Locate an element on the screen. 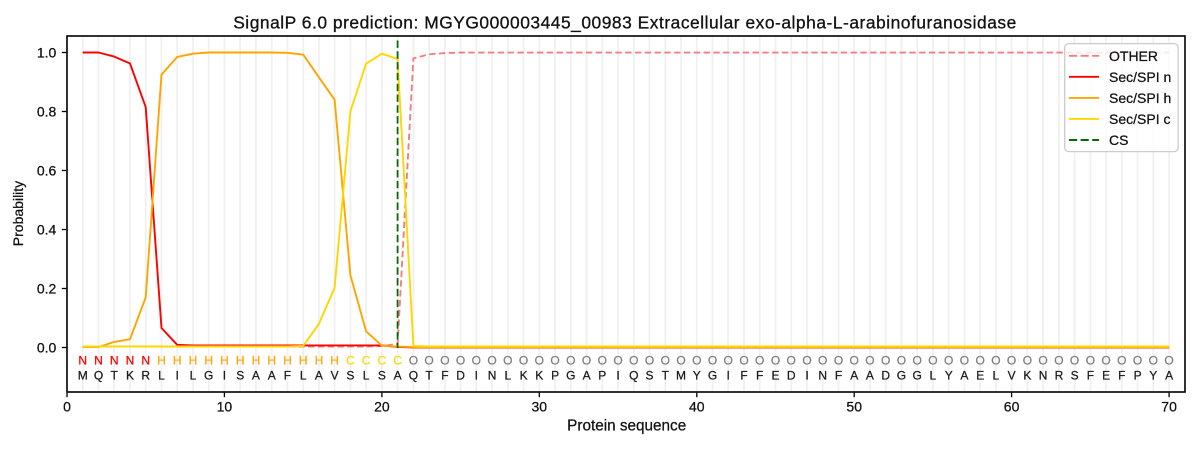 The image size is (1200, 455). svg-text: T is located at coordinates (115, 375).